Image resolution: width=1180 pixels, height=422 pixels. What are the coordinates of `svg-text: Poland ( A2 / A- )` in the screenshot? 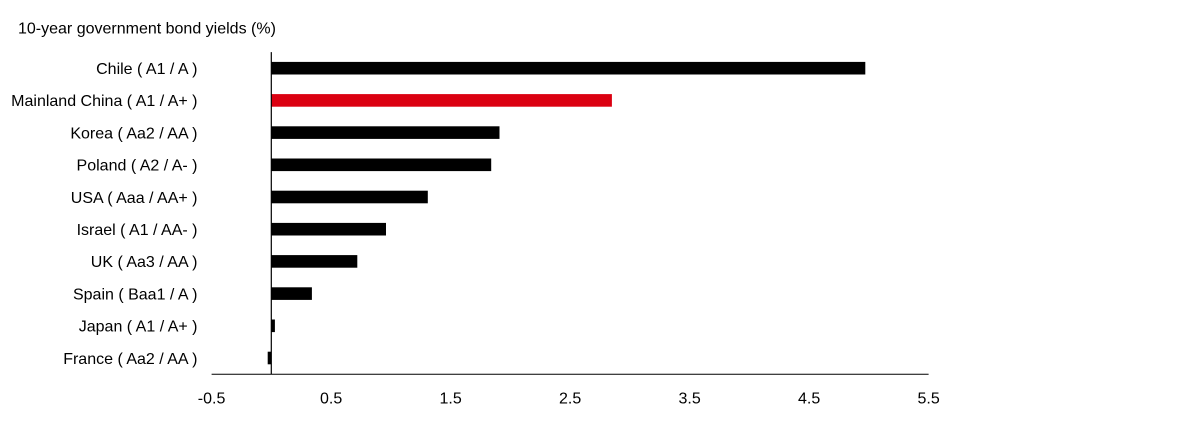 It's located at (137, 166).